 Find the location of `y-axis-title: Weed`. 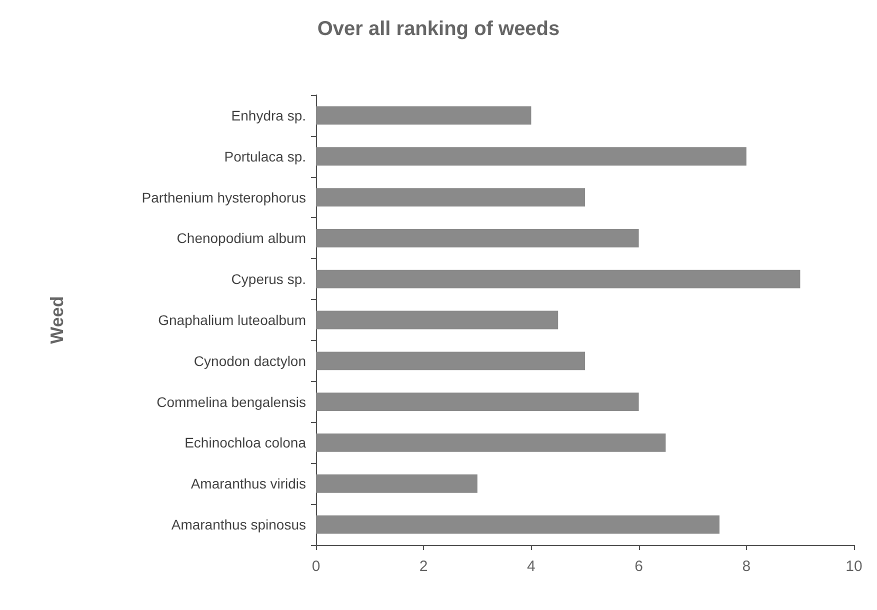

y-axis-title: Weed is located at coordinates (57, 320).